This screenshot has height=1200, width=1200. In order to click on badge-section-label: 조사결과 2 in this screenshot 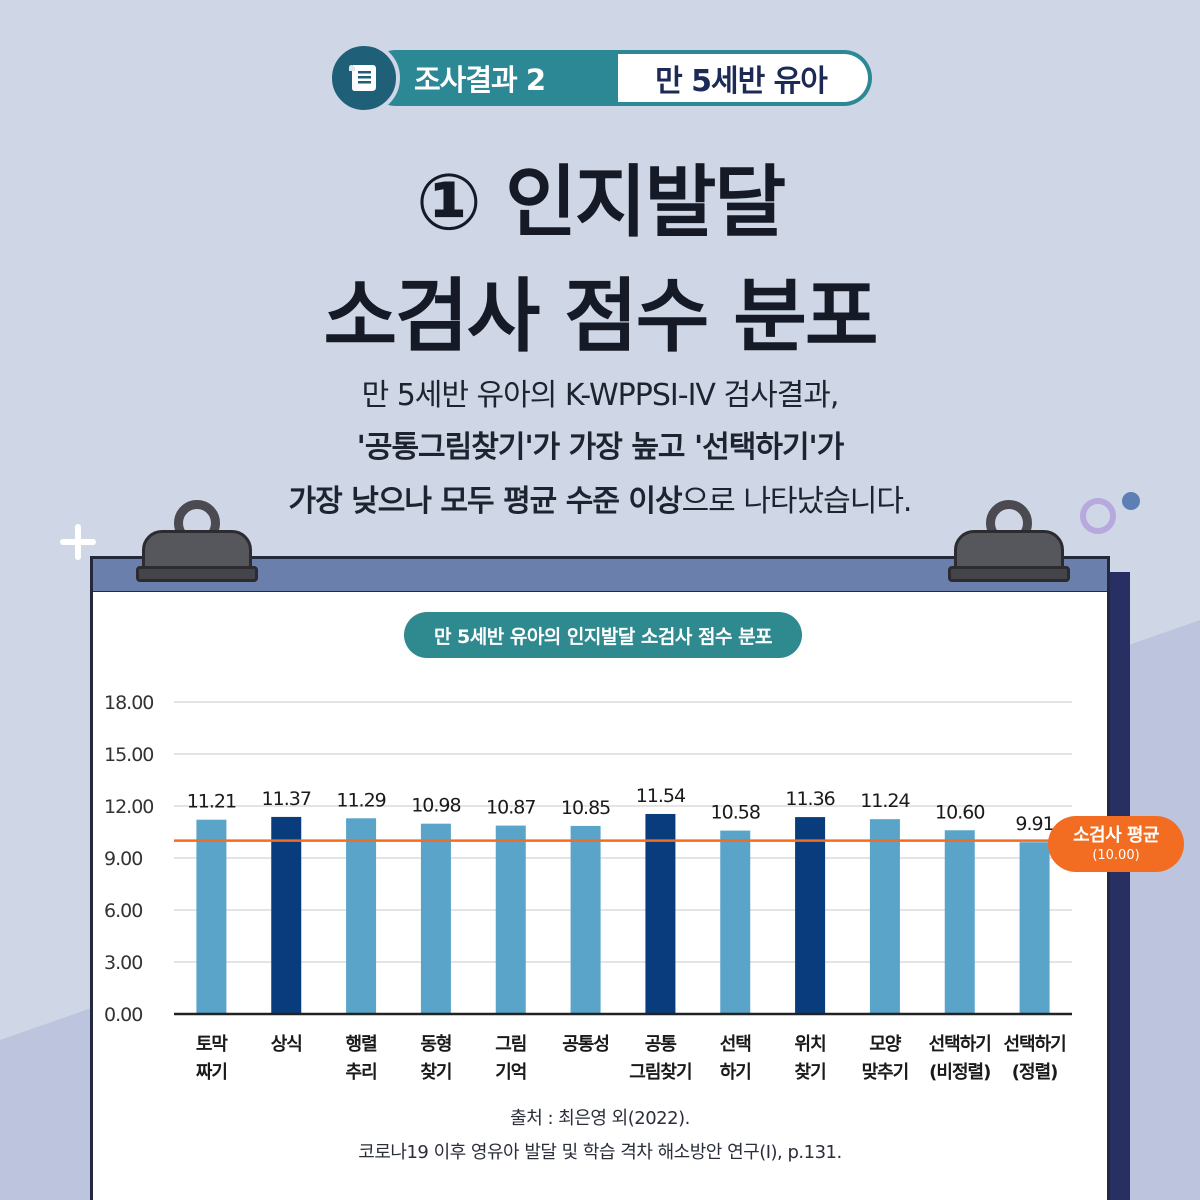, I will do `click(493, 78)`.